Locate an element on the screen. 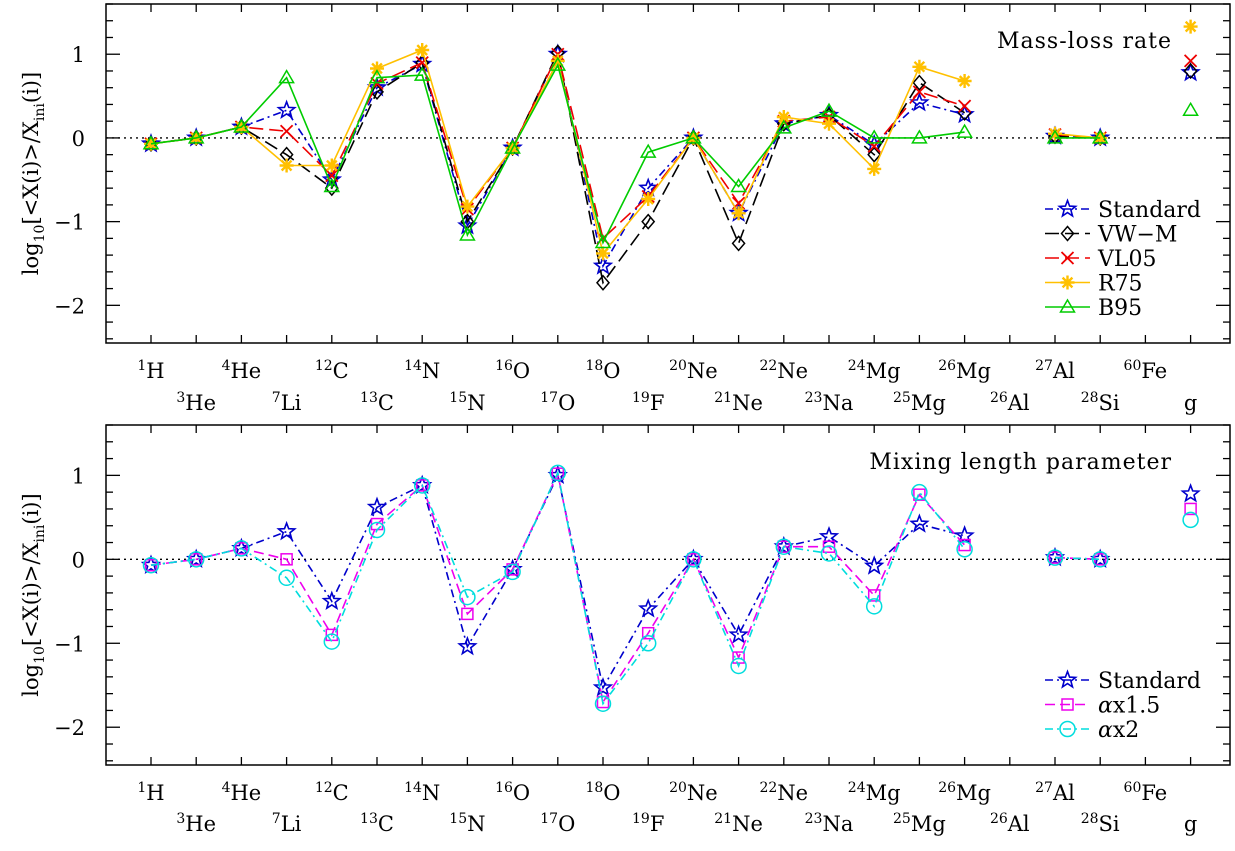  isotope-label: 27Al is located at coordinates (1055, 370).